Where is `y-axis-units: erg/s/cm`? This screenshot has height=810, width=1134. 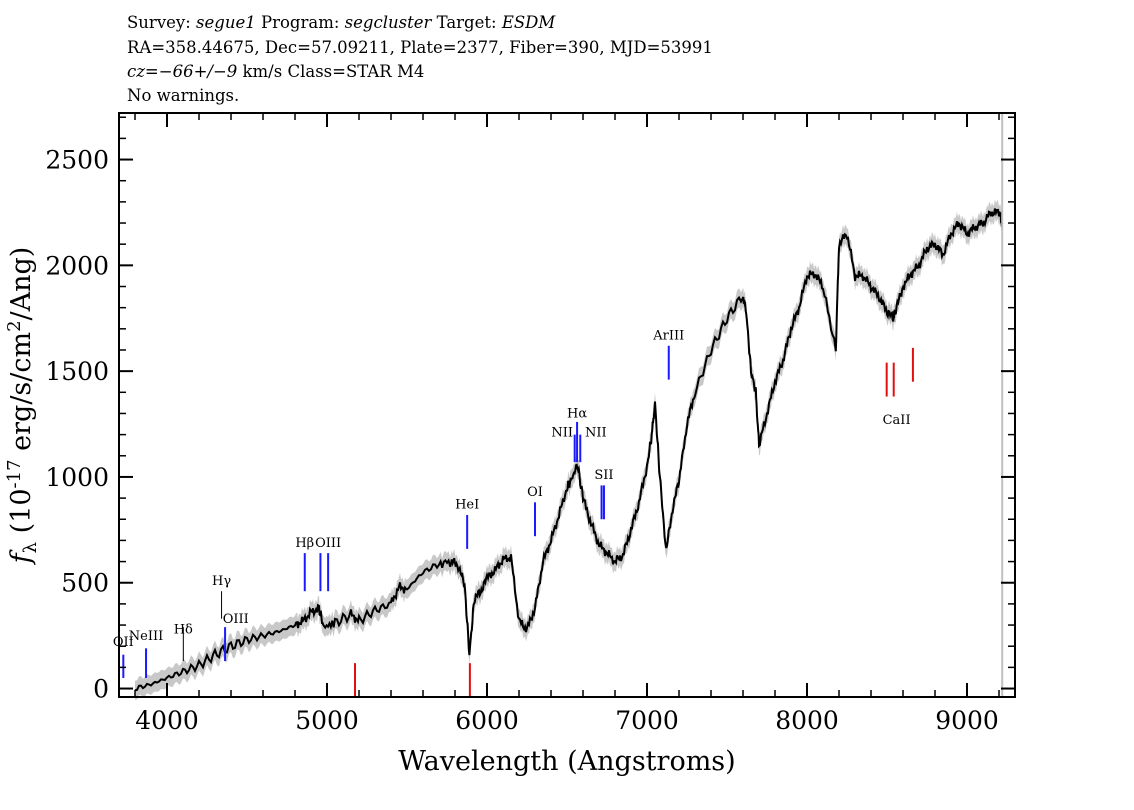 y-axis-units: erg/s/cm is located at coordinates (21, 396).